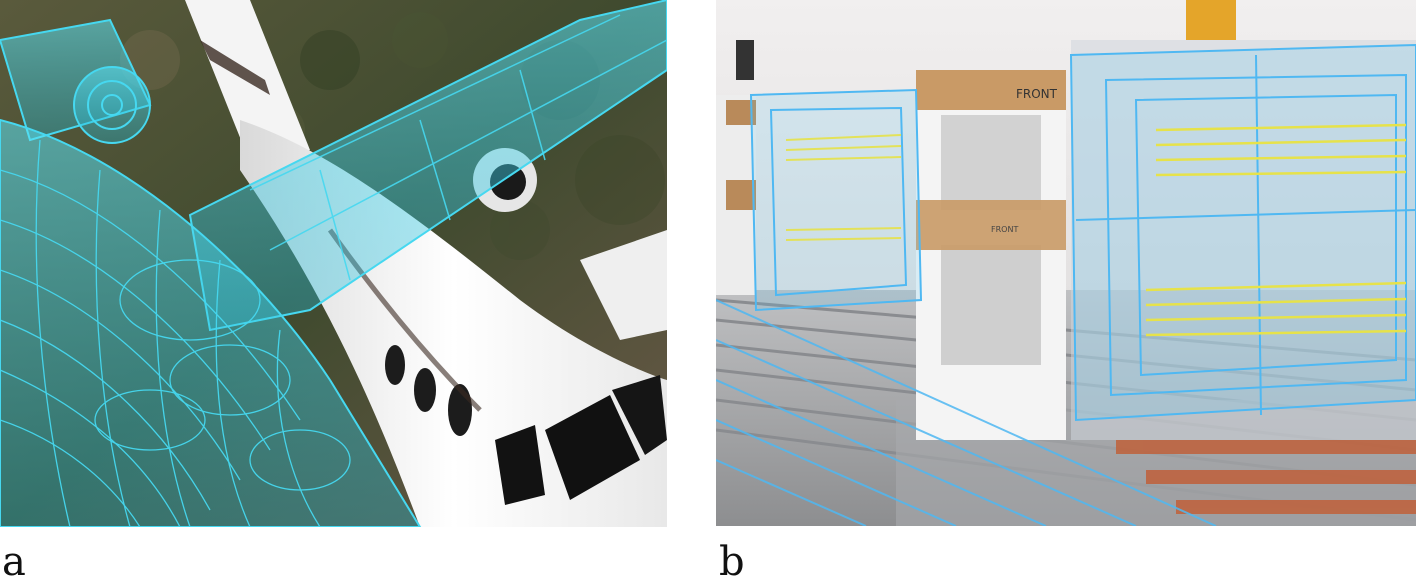  What do you see at coordinates (1266, 477) in the screenshot?
I see `orange-pallet` at bounding box center [1266, 477].